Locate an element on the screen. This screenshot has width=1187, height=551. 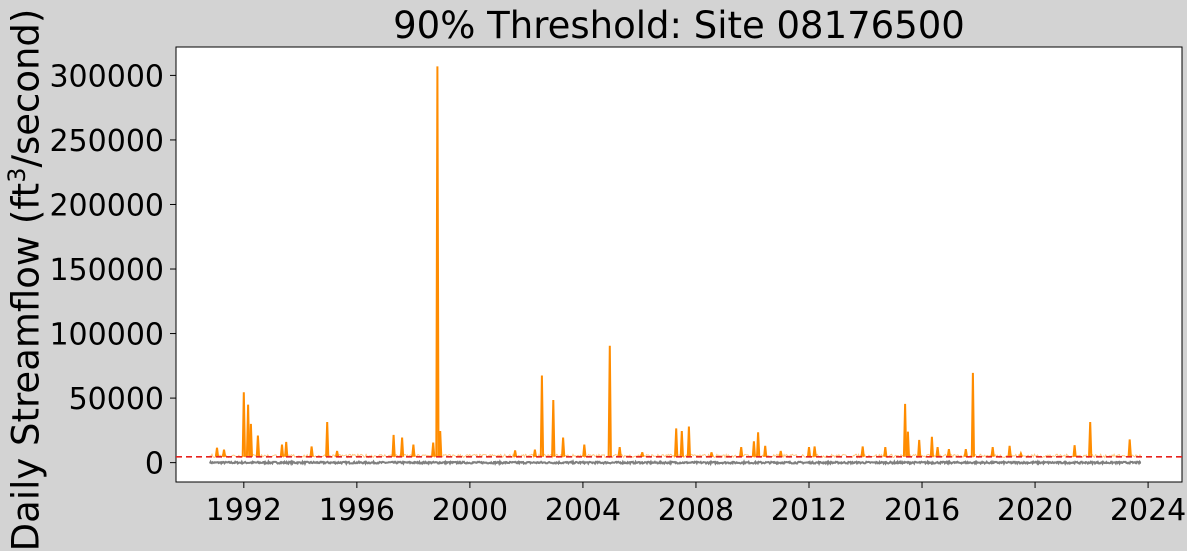
x-tick-label-2008: 2008 is located at coordinates (696, 510).